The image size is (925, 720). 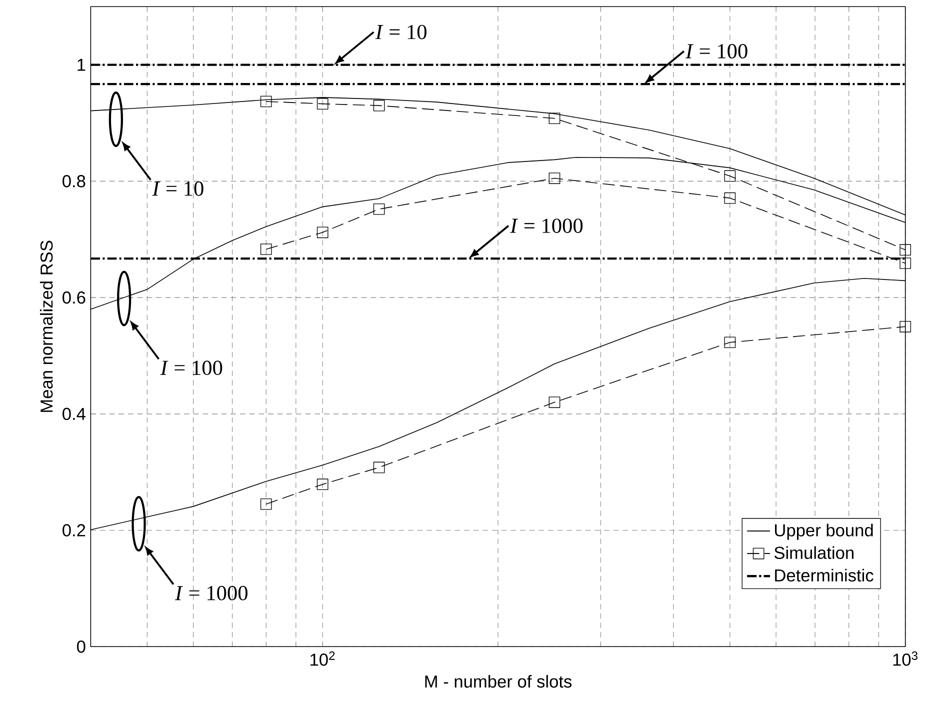 What do you see at coordinates (74, 530) in the screenshot?
I see `y-tick-label: 0.2` at bounding box center [74, 530].